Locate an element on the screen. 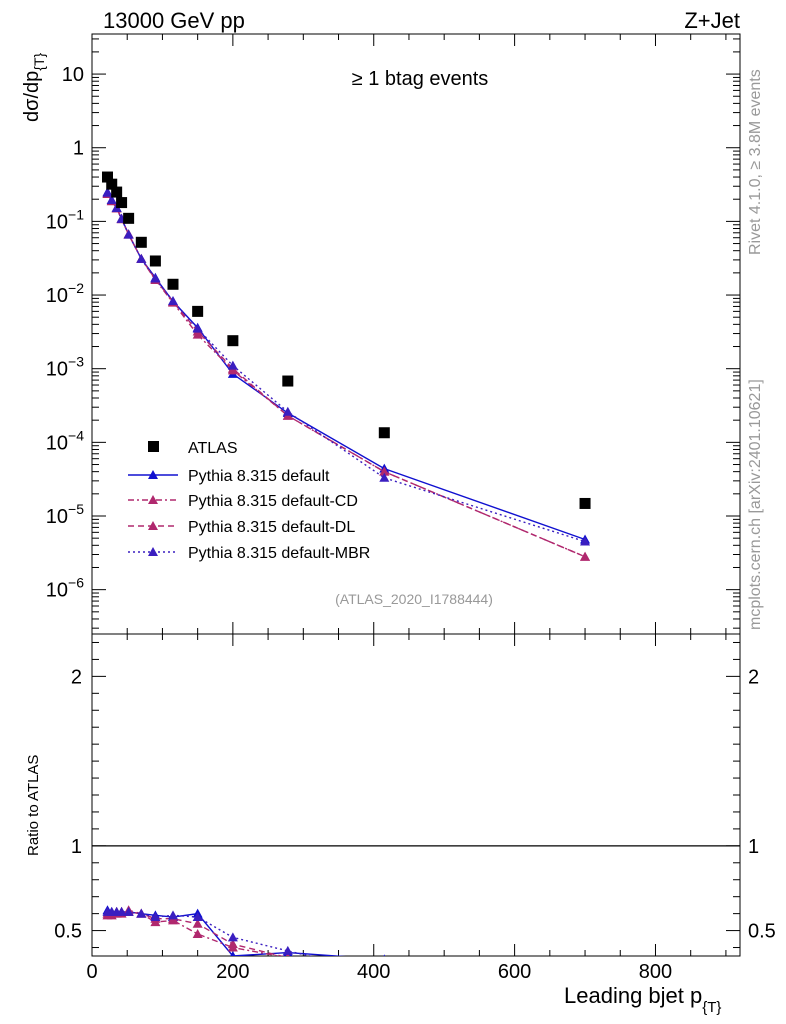 This screenshot has width=786, height=1024. y-axis-label-sub: {T} is located at coordinates (39, 61).